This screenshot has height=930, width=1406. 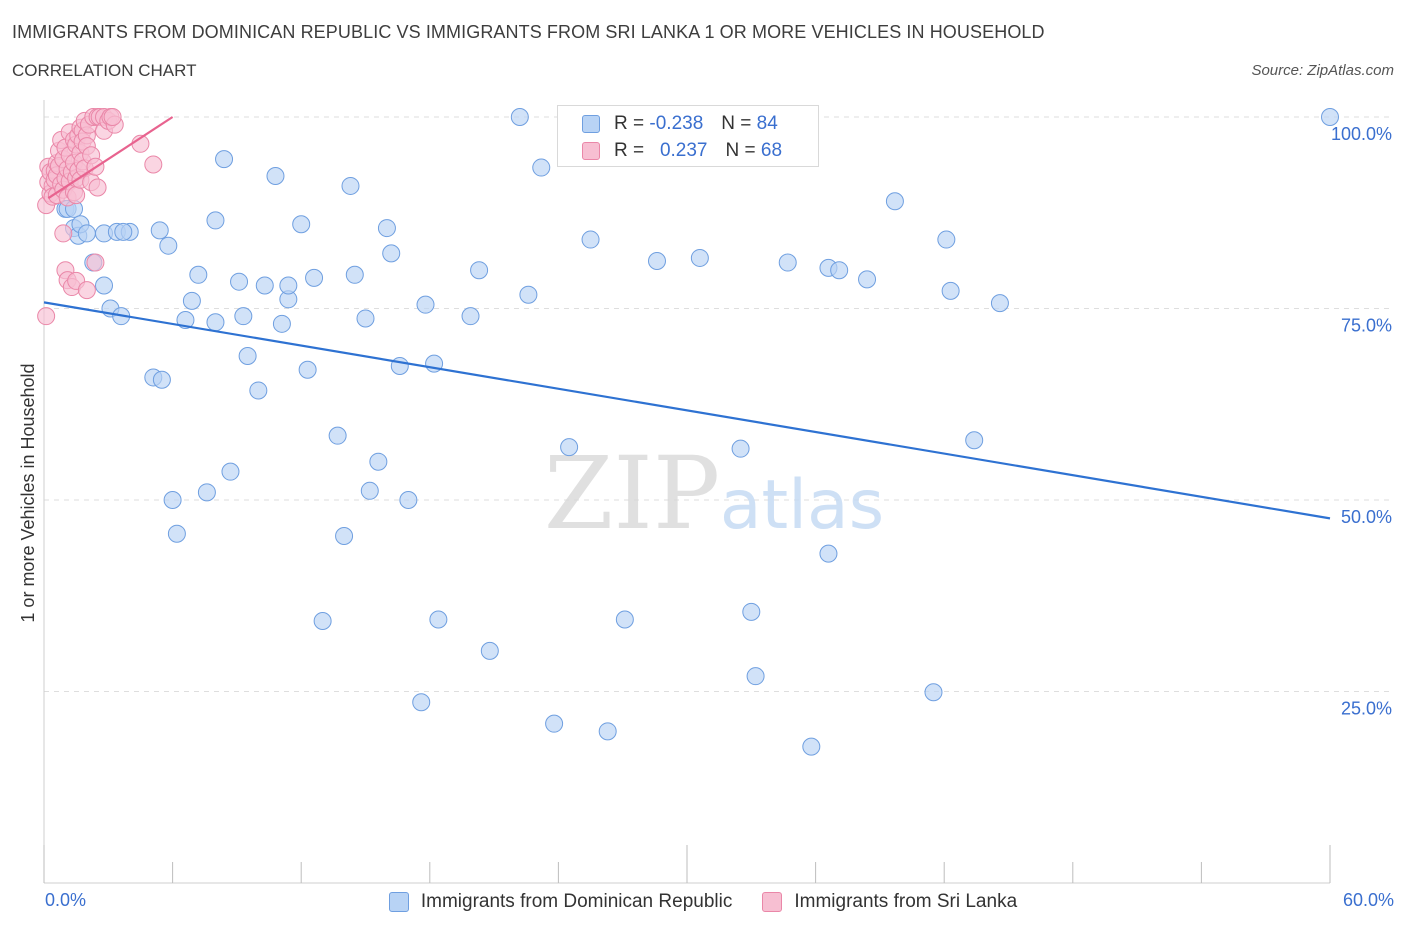 I want to click on y-tick-labels: 100.0% 75.0% 50.0% 25.0%, so click(x=1361, y=421).